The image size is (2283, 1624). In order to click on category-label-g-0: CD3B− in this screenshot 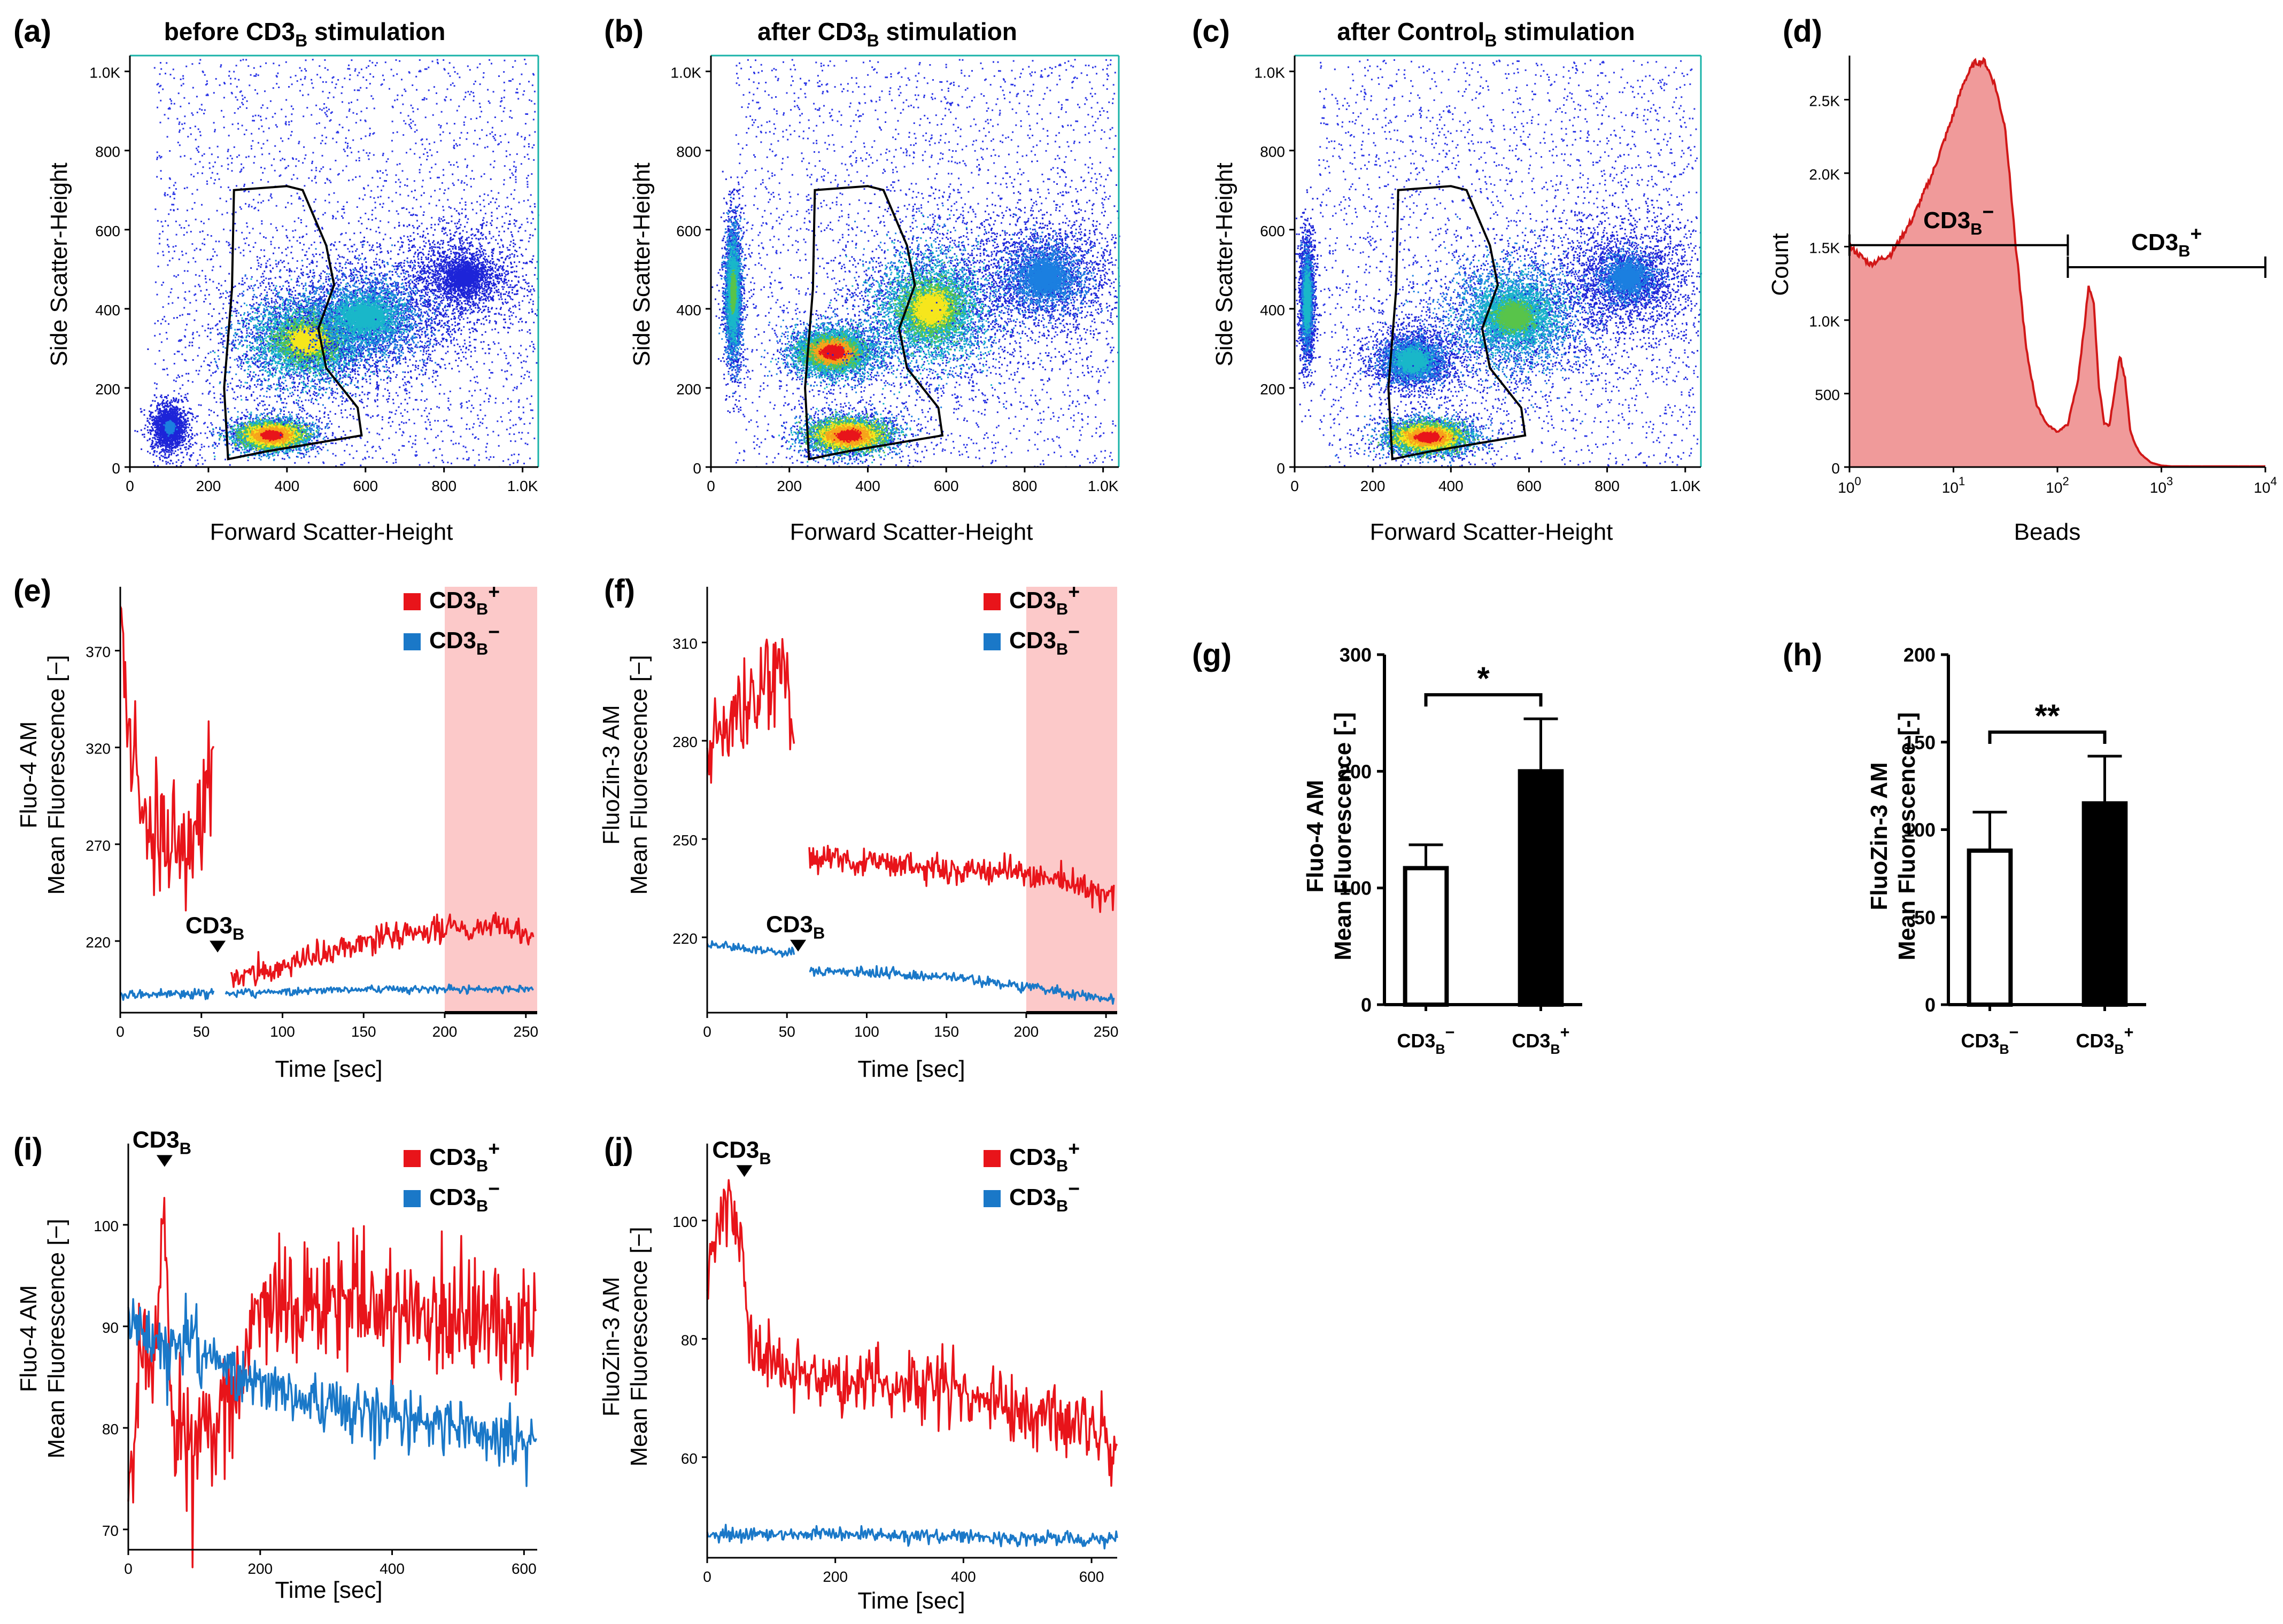, I will do `click(1426, 1040)`.